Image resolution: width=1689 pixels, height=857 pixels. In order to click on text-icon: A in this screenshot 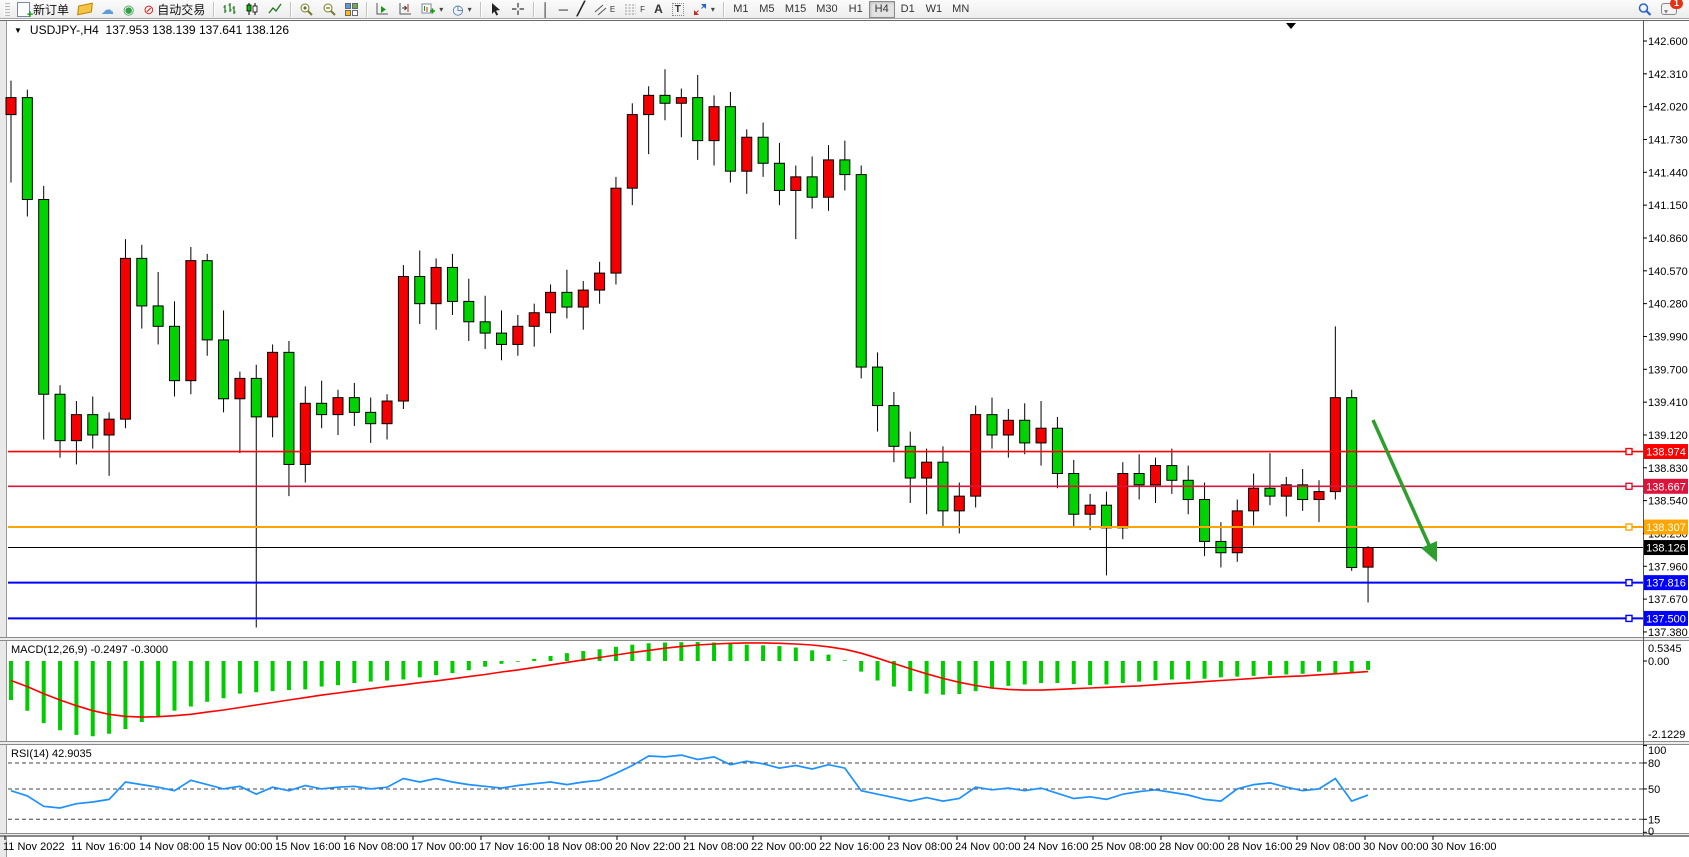, I will do `click(658, 9)`.